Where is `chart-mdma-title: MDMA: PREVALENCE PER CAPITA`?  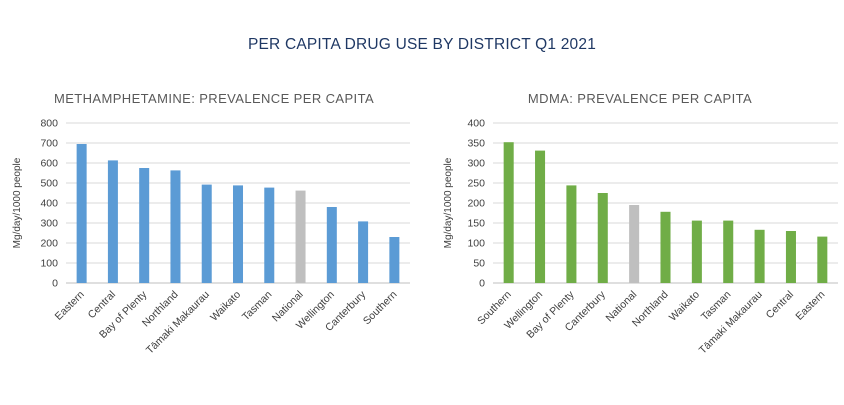
chart-mdma-title: MDMA: PREVALENCE PER CAPITA is located at coordinates (640, 98).